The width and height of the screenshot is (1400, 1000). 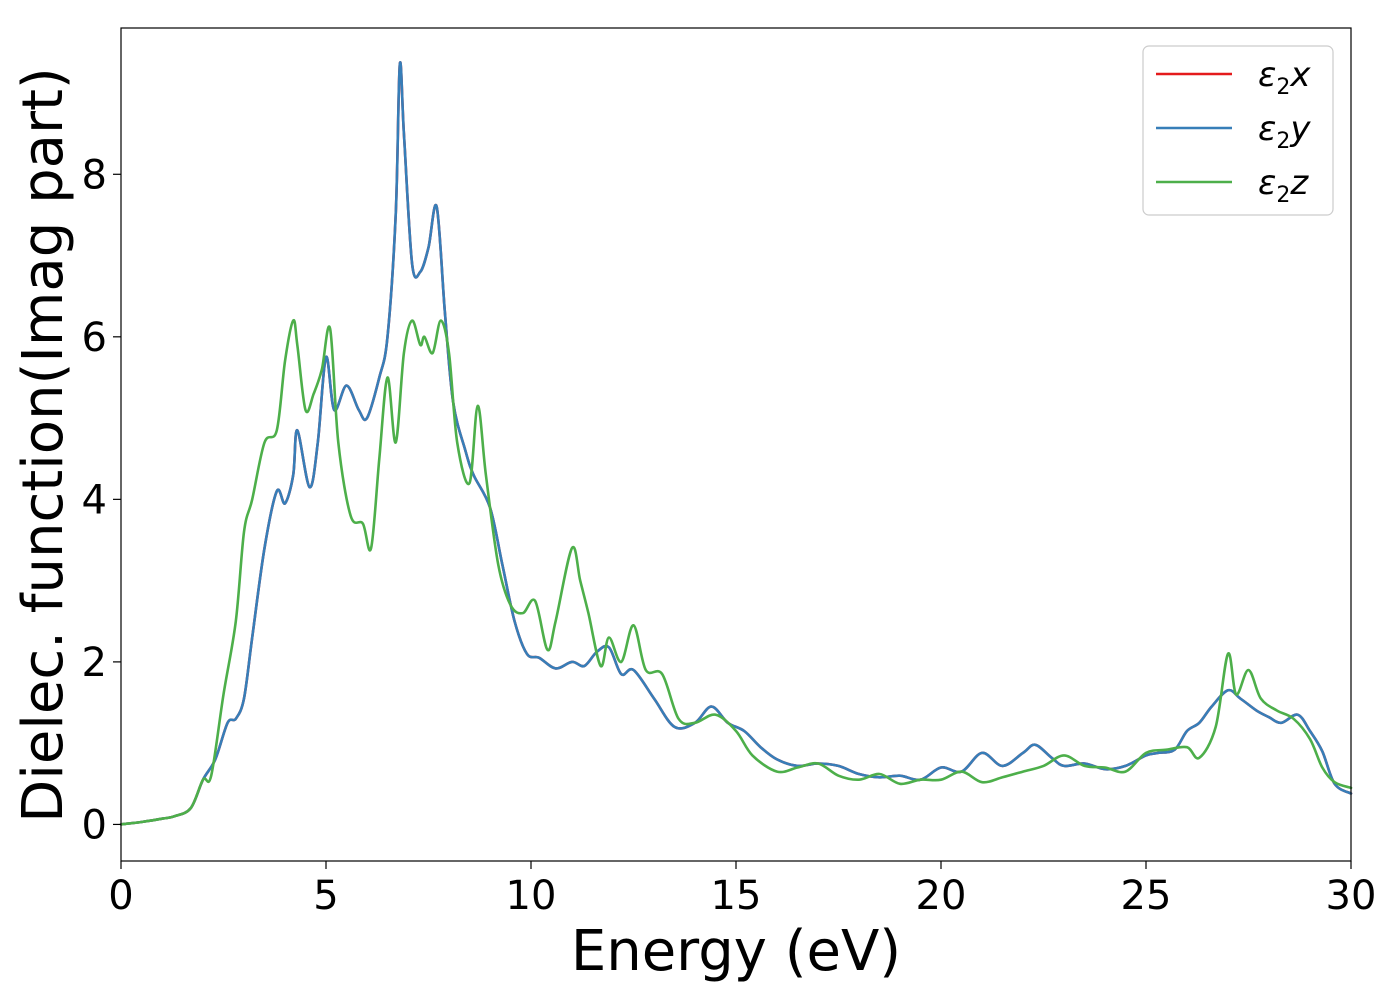 I want to click on y-tick-label: 8, so click(x=94, y=175).